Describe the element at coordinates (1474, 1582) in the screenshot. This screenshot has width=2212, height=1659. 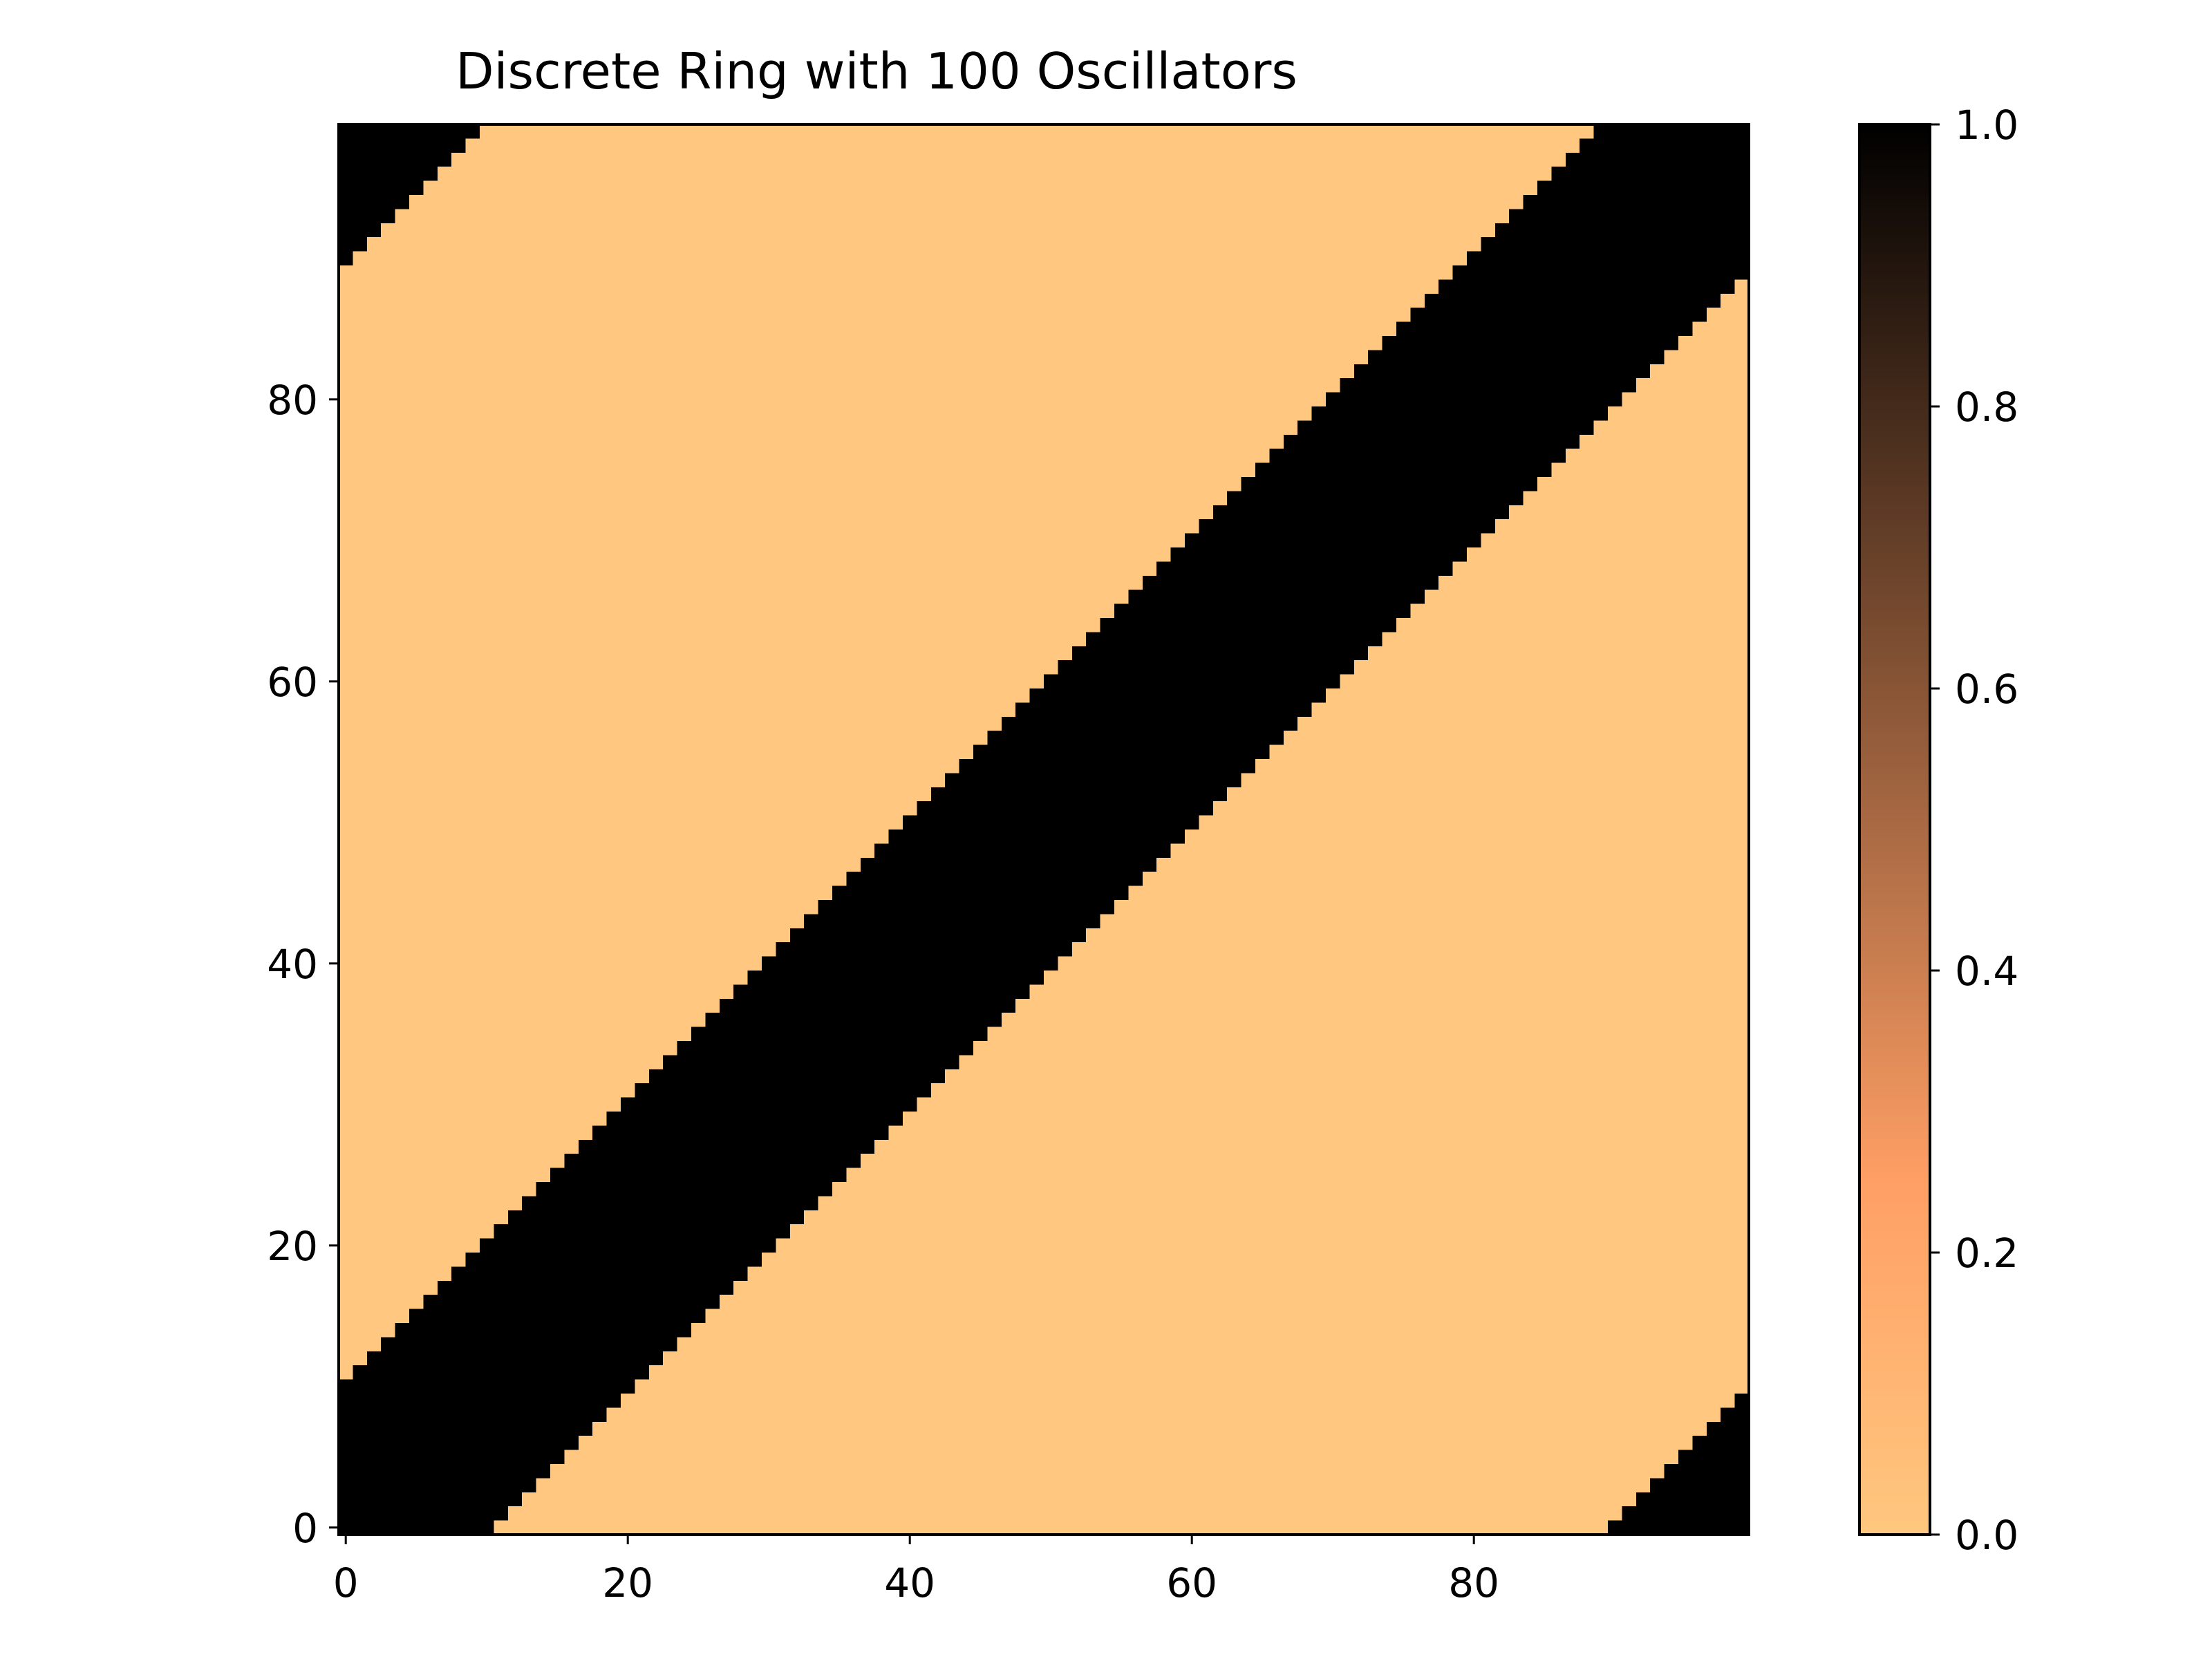
I see `x-tick-label: 80` at that location.